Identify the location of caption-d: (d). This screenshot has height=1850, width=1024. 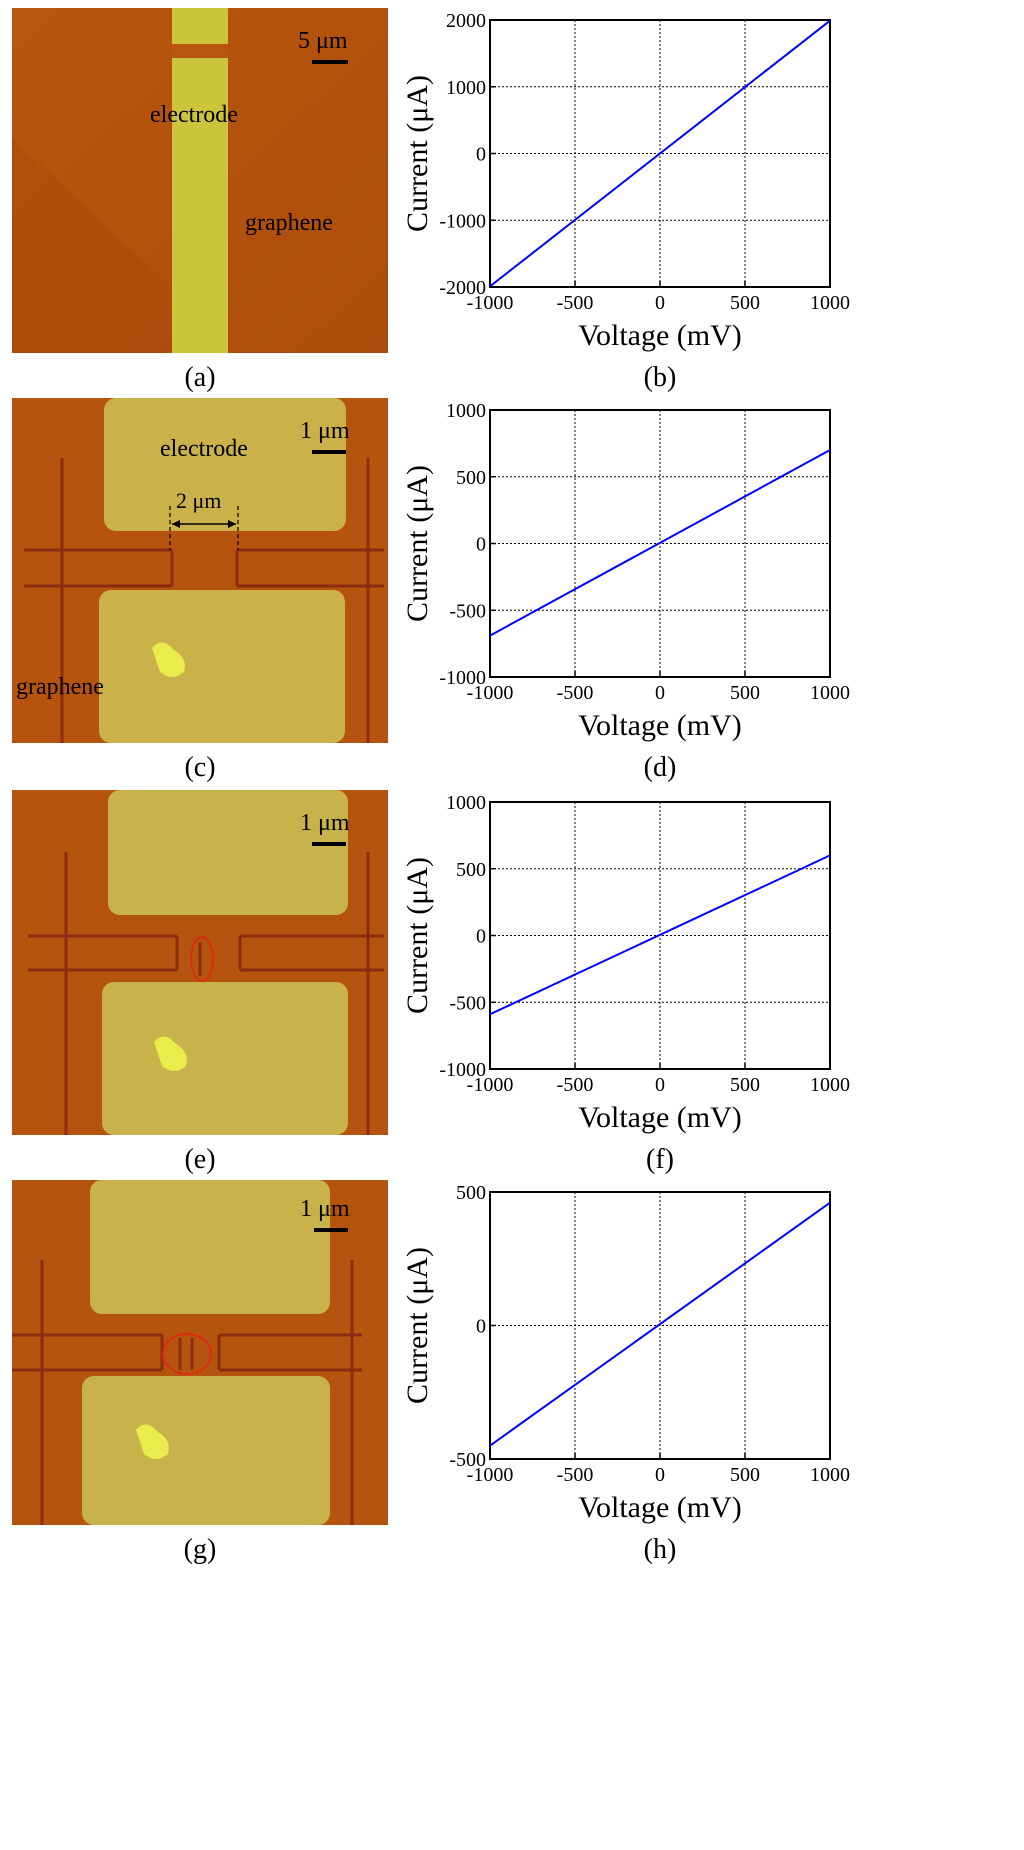
(660, 767).